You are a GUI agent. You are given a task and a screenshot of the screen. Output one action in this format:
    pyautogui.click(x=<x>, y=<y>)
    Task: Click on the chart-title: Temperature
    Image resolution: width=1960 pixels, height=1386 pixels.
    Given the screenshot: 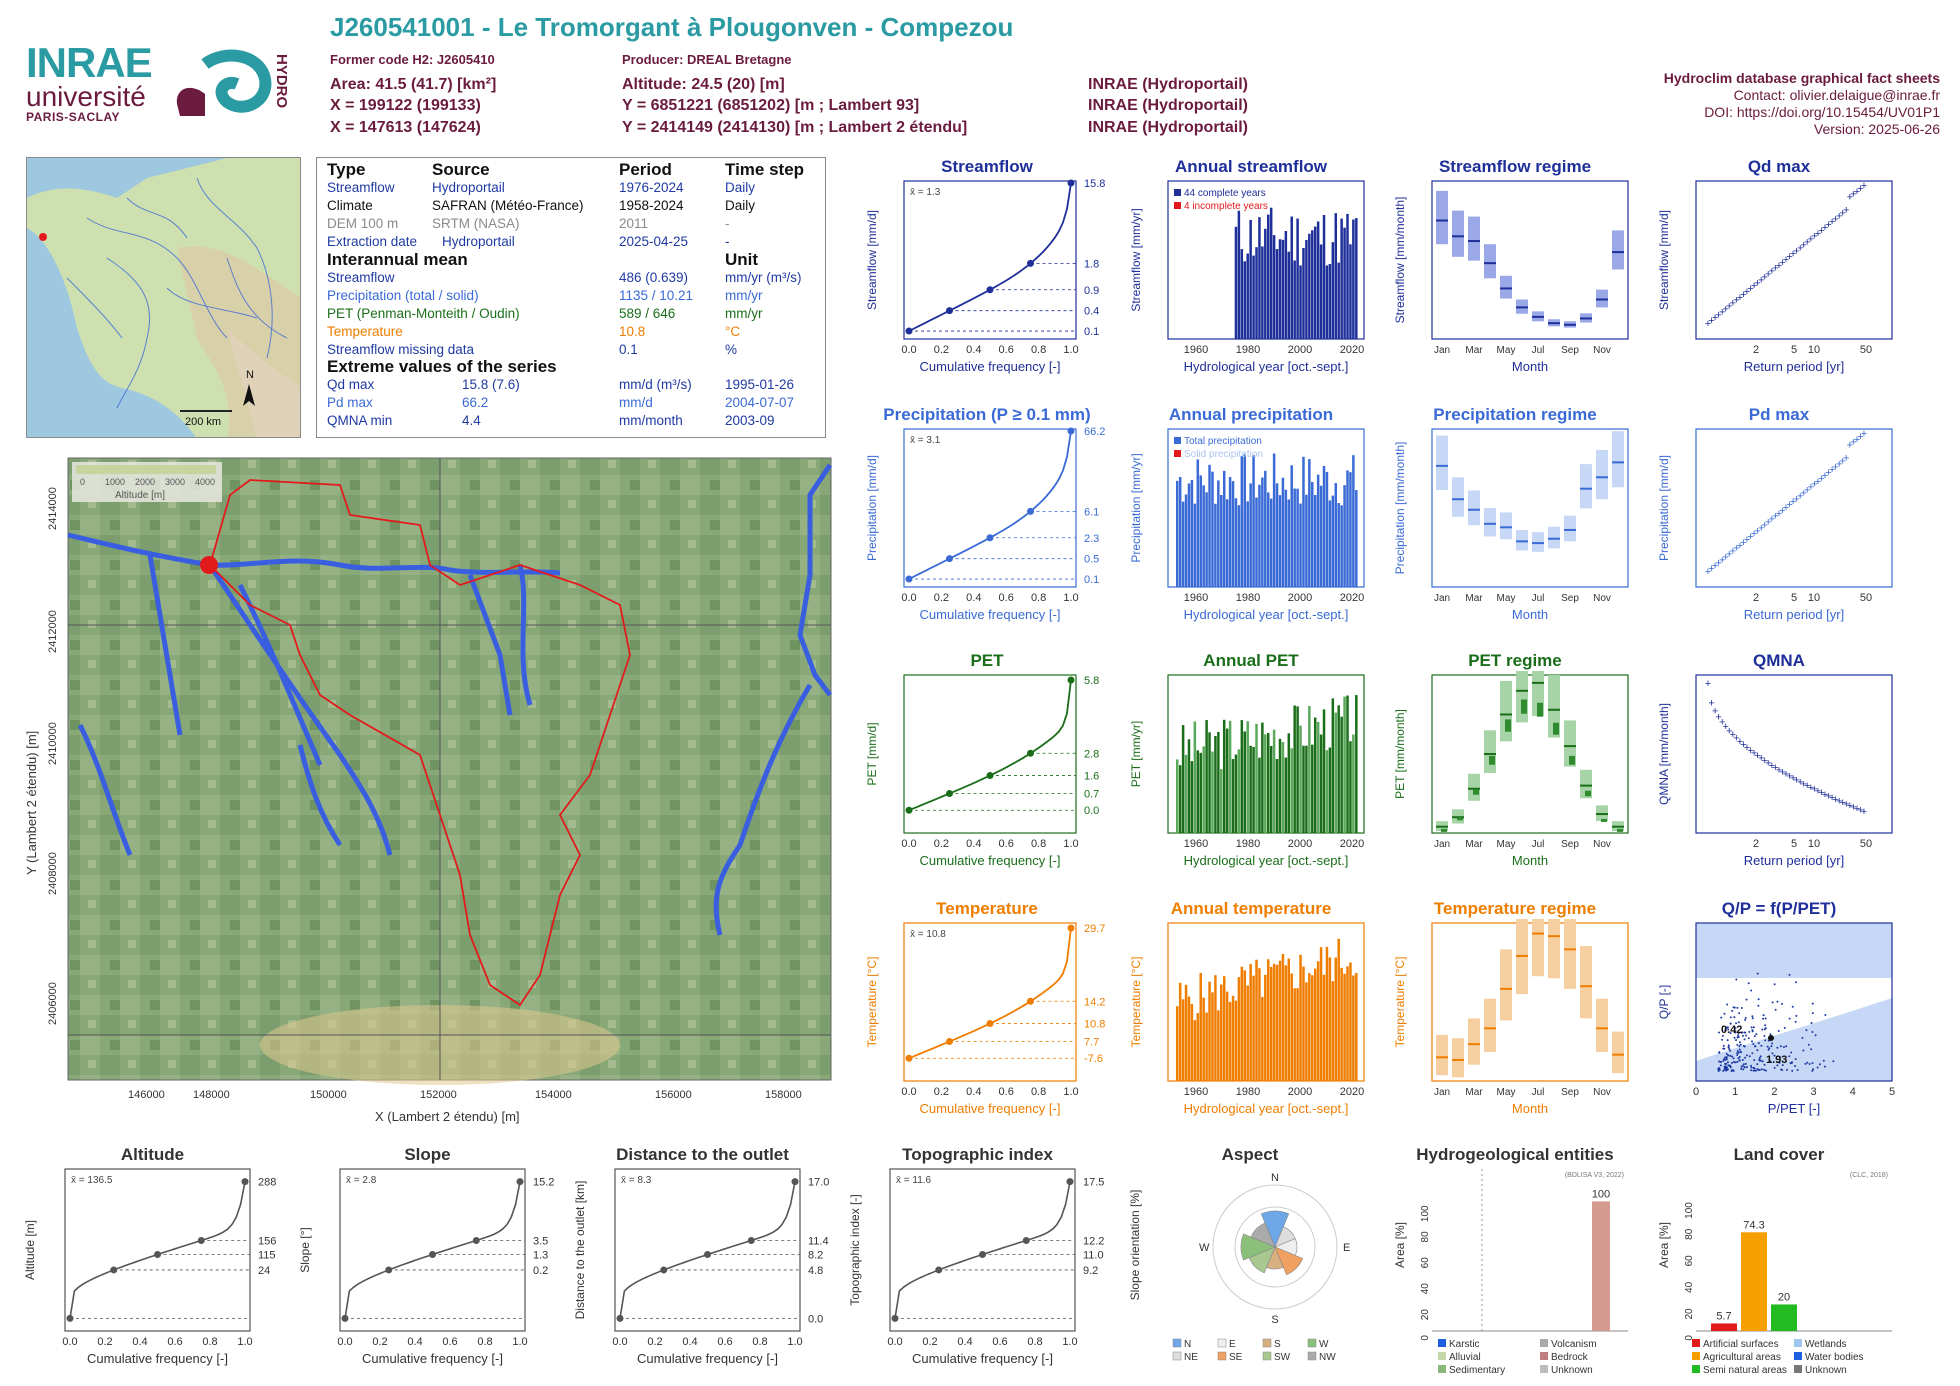 What is the action you would take?
    pyautogui.click(x=987, y=908)
    